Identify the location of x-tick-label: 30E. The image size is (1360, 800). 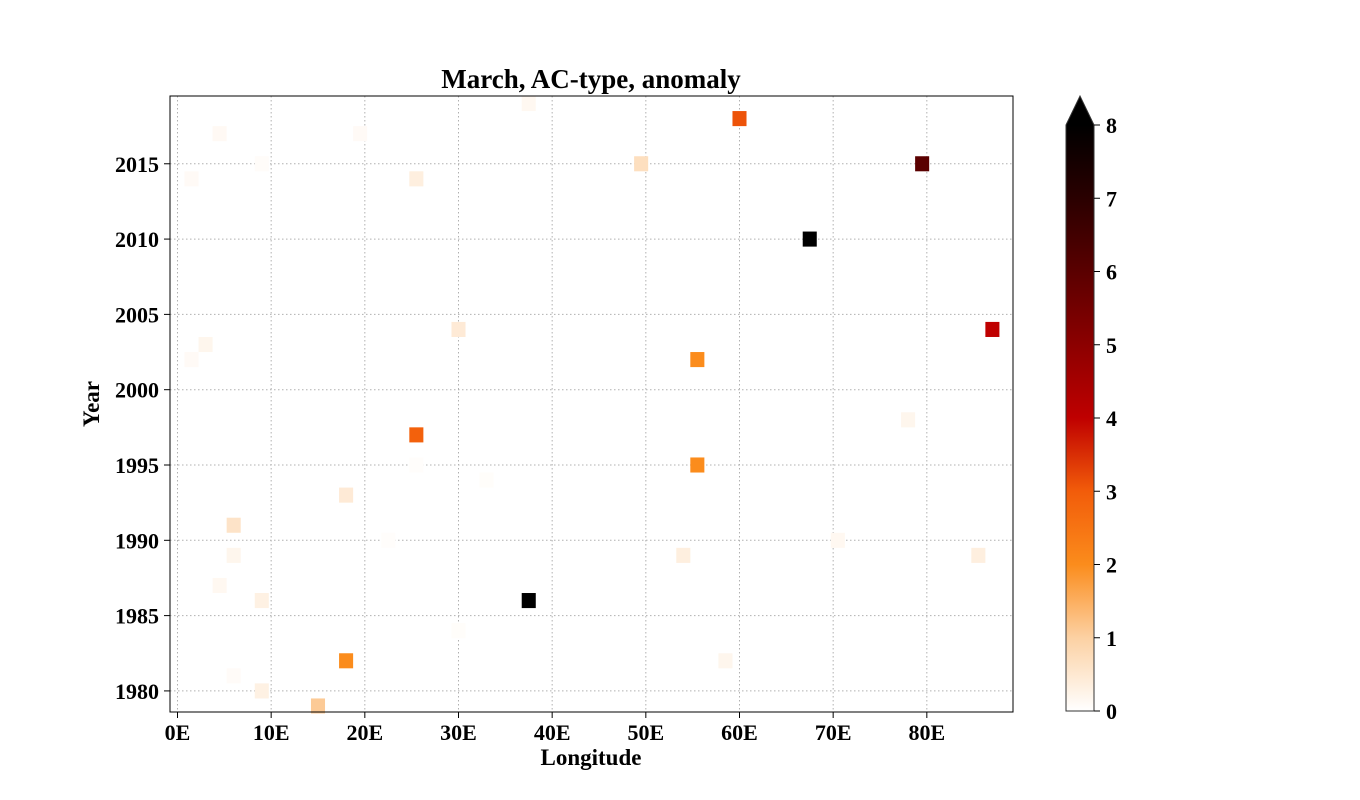
(458, 732).